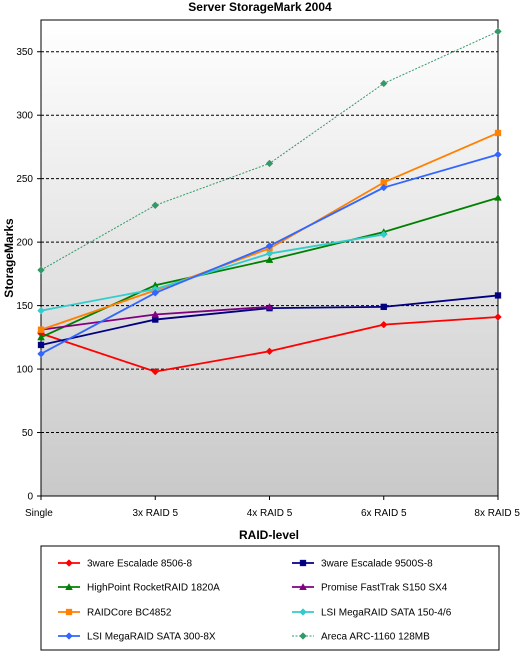  What do you see at coordinates (497, 513) in the screenshot?
I see `x-tick-label: 8x RAID 5` at bounding box center [497, 513].